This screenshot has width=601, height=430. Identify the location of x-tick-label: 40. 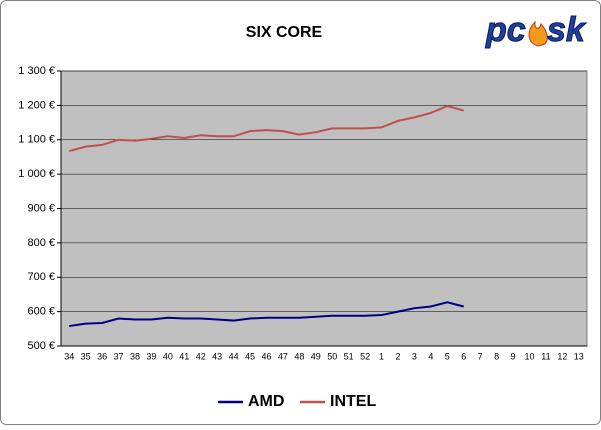
(168, 356).